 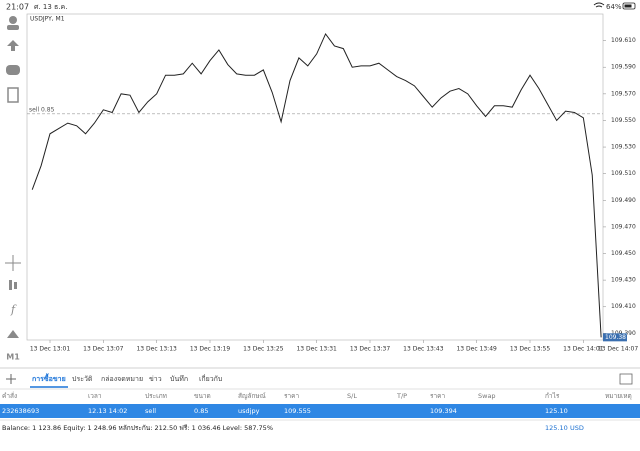 I want to click on y-tick-label: 109.510, so click(x=623, y=173).